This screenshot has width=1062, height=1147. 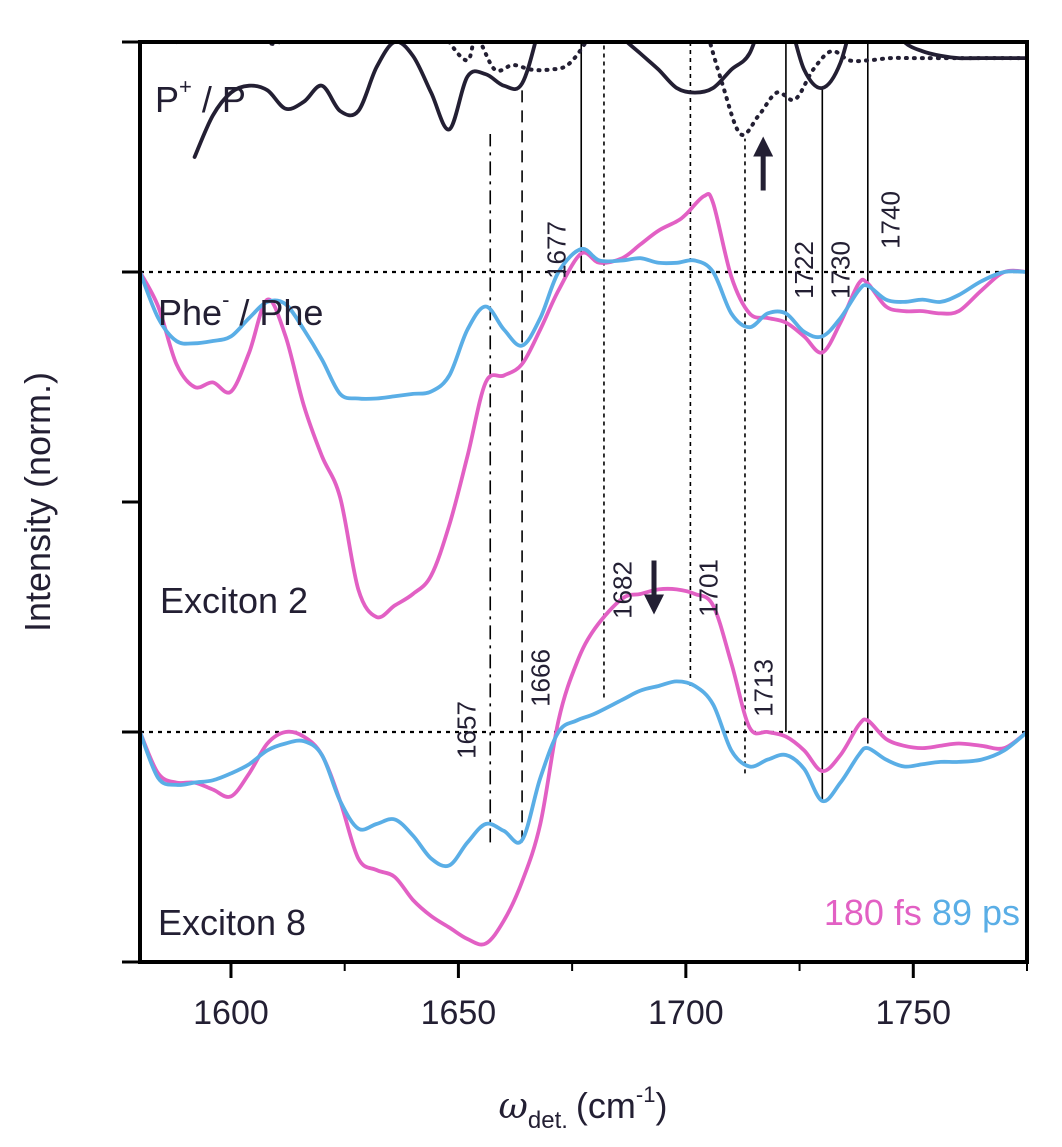 I want to click on annotation-label-1713: 1713, so click(x=763, y=688).